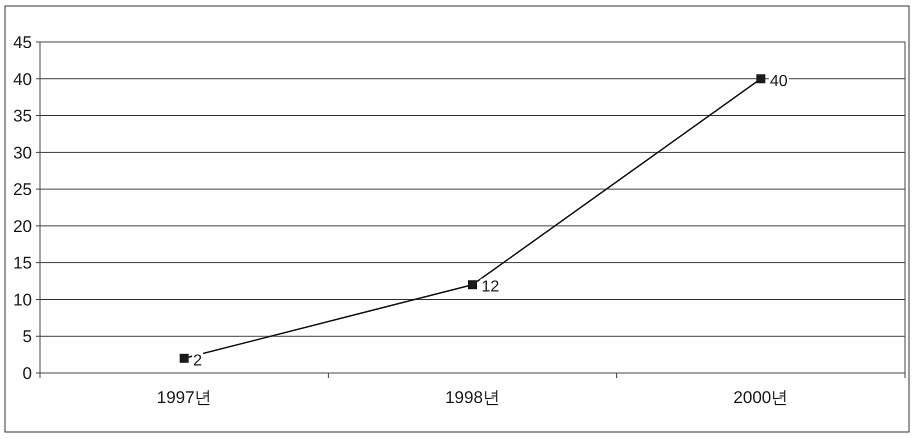 The width and height of the screenshot is (915, 440). I want to click on y-tick-label: 25, so click(22, 190).